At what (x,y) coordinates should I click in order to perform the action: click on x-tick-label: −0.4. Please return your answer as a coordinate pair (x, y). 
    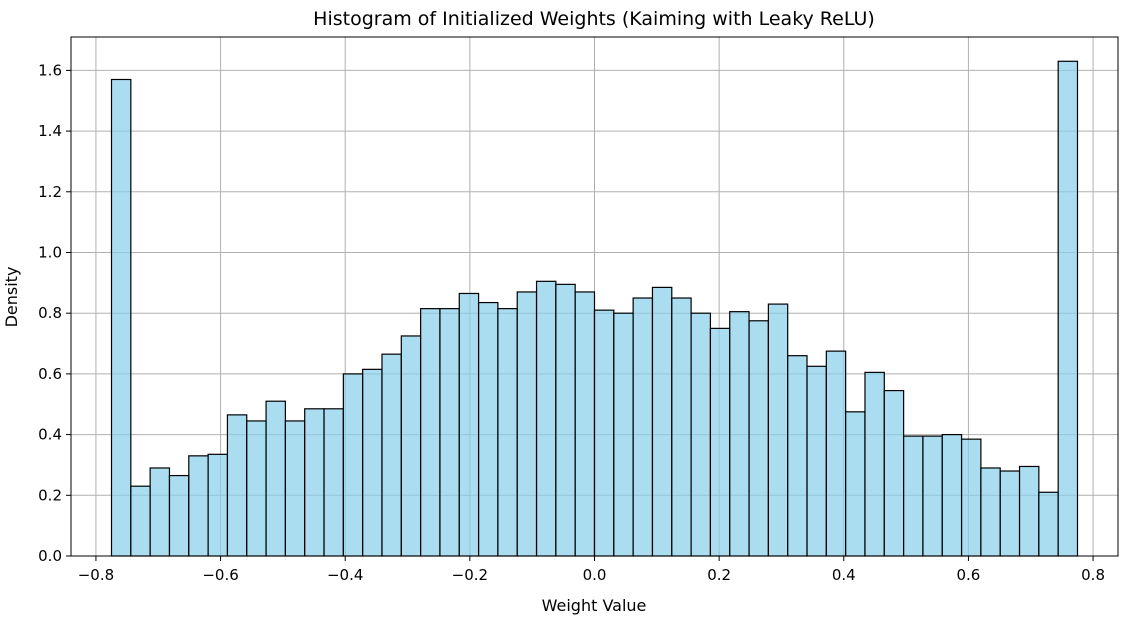
    Looking at the image, I should click on (345, 575).